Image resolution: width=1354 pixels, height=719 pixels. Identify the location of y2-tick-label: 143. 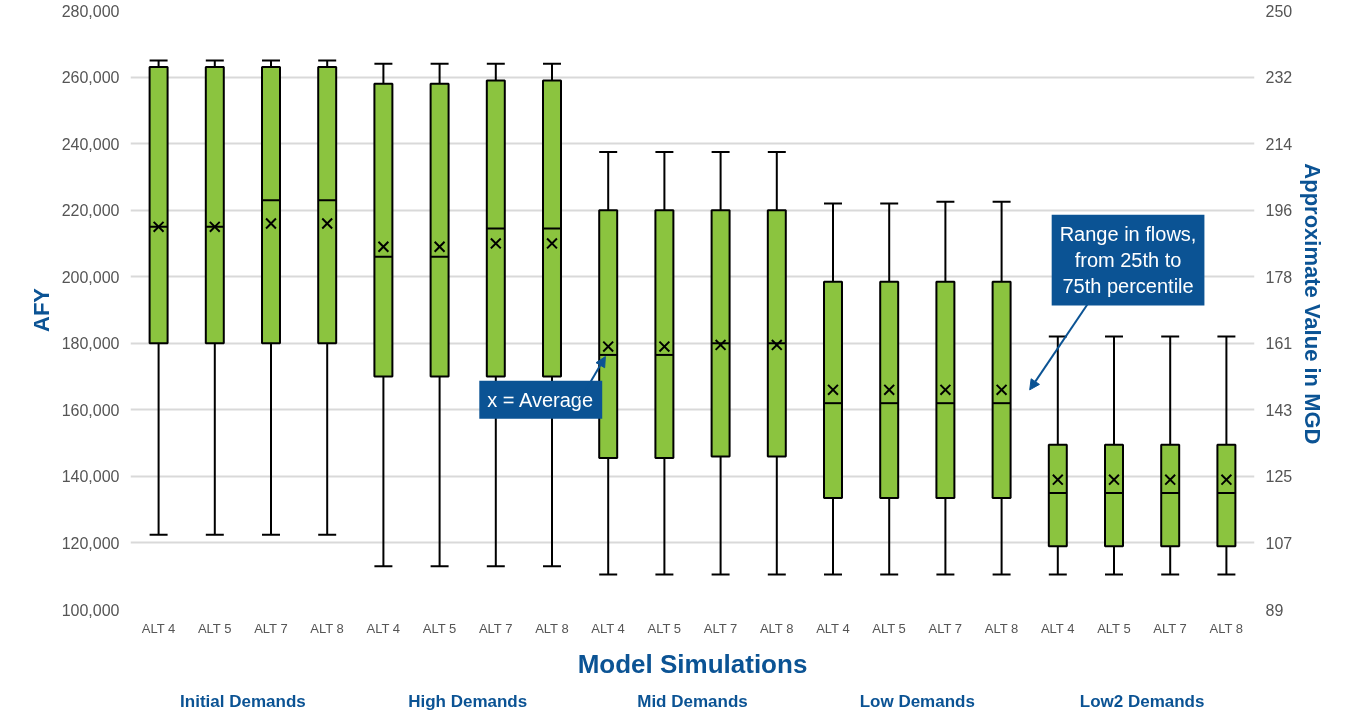
(1279, 410).